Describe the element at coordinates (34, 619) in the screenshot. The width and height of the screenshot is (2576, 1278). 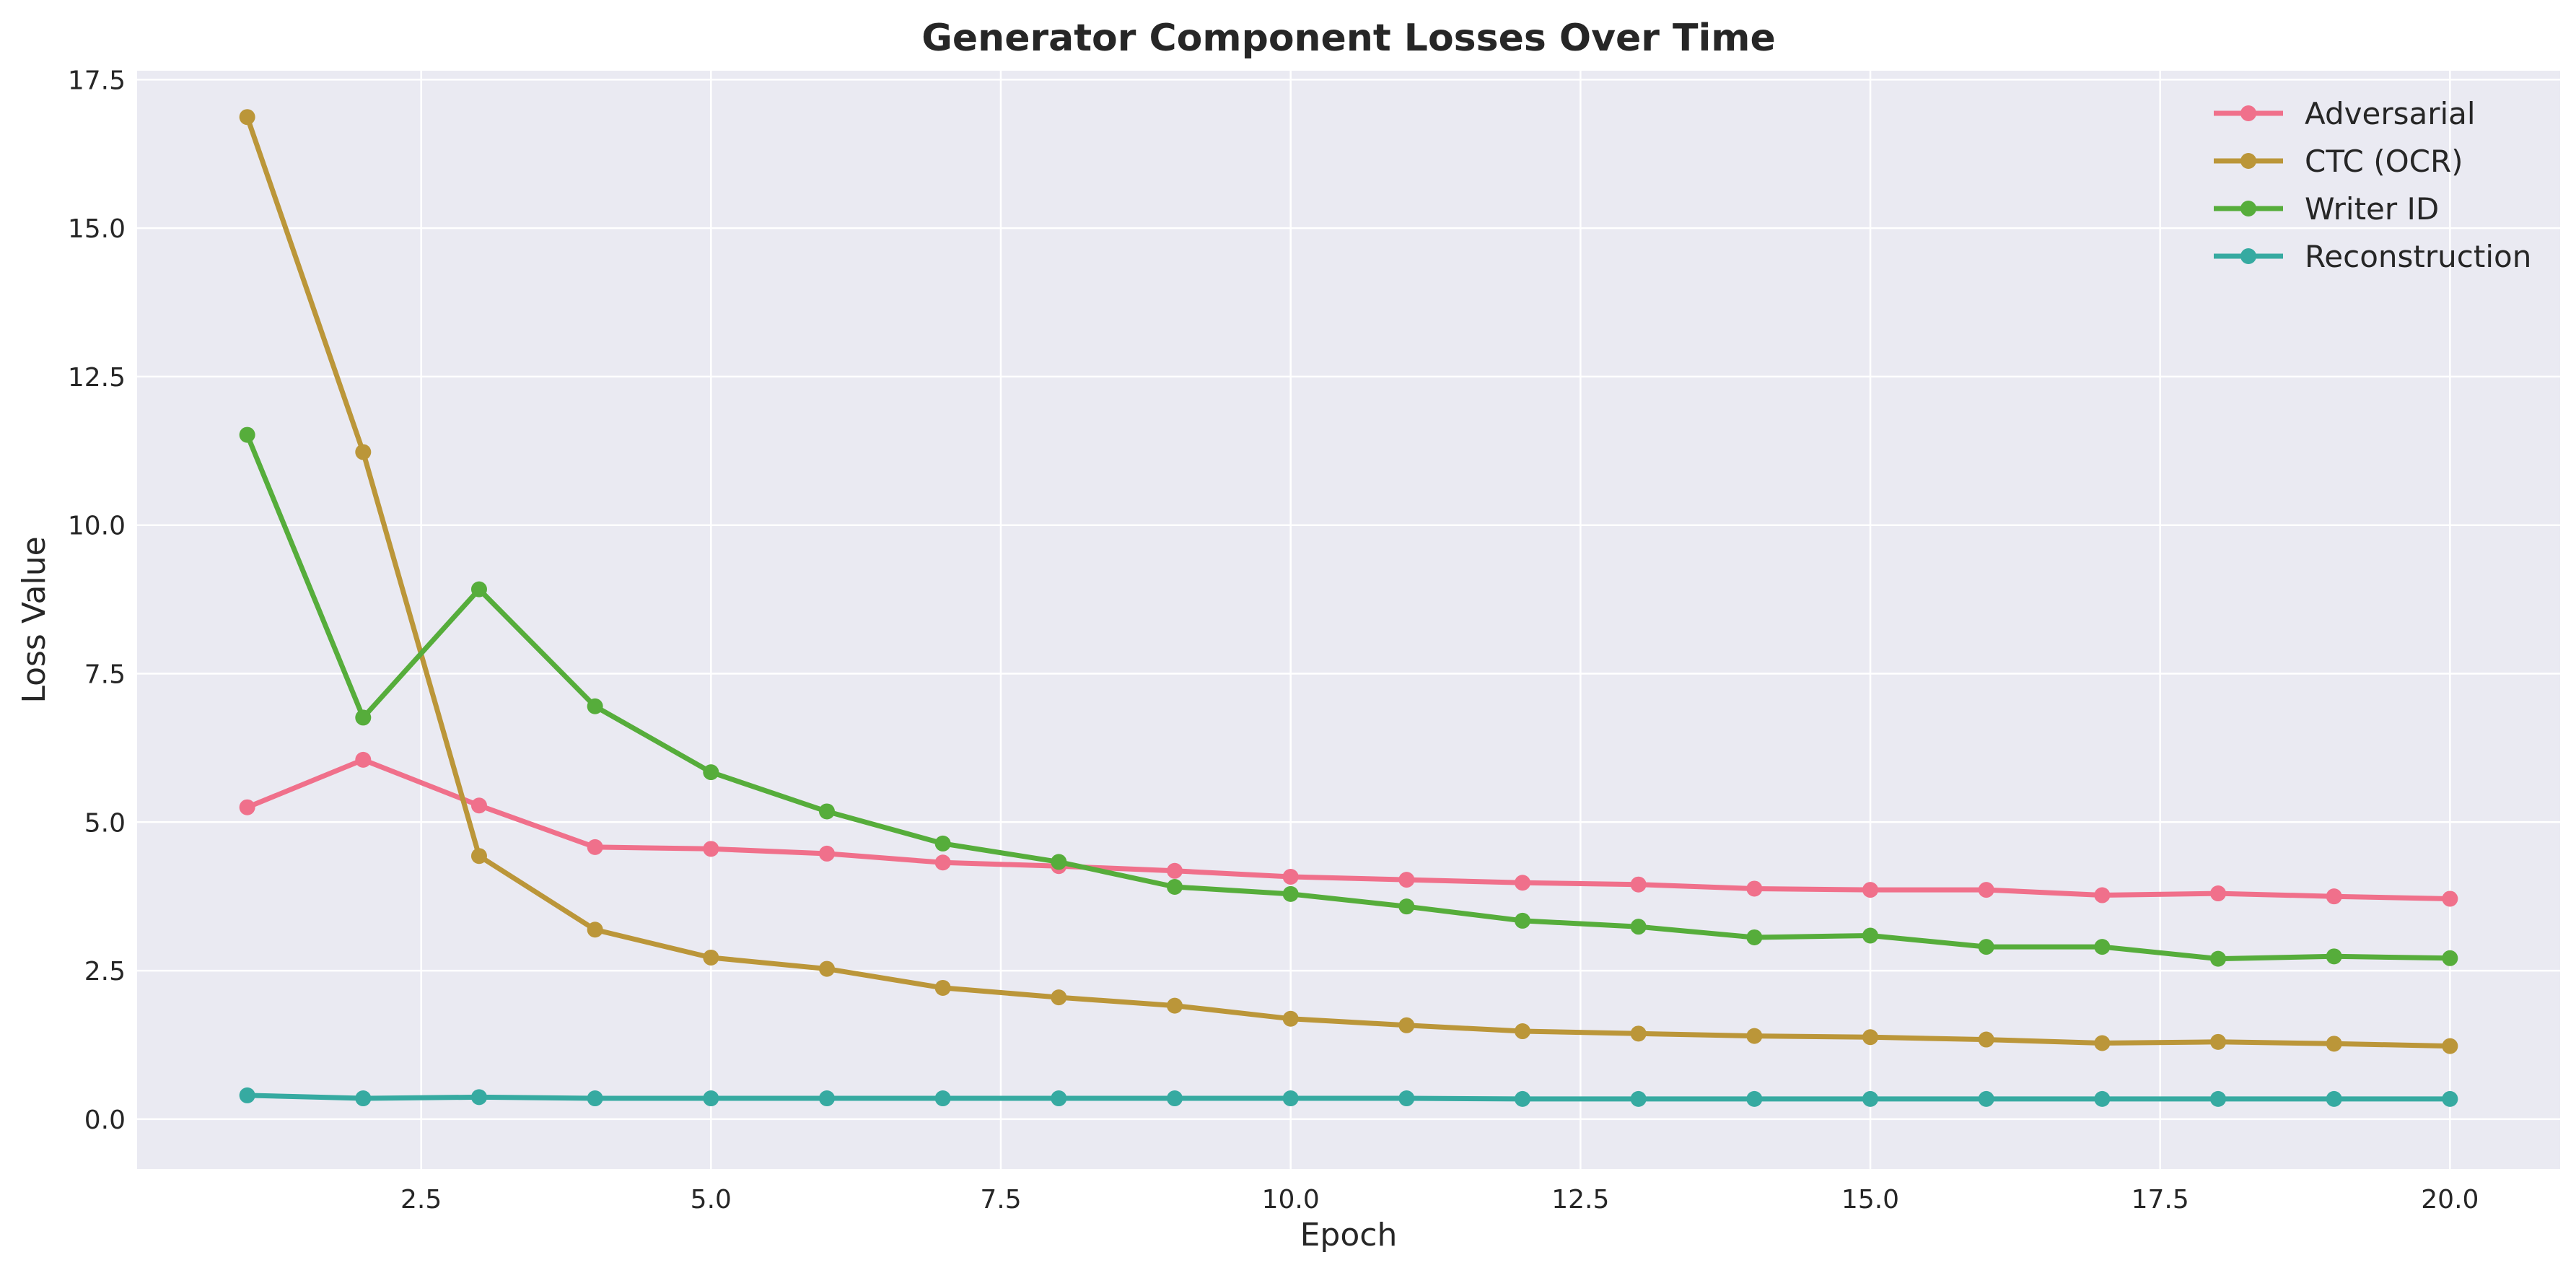
I see `y-axis-label: Loss Value` at that location.